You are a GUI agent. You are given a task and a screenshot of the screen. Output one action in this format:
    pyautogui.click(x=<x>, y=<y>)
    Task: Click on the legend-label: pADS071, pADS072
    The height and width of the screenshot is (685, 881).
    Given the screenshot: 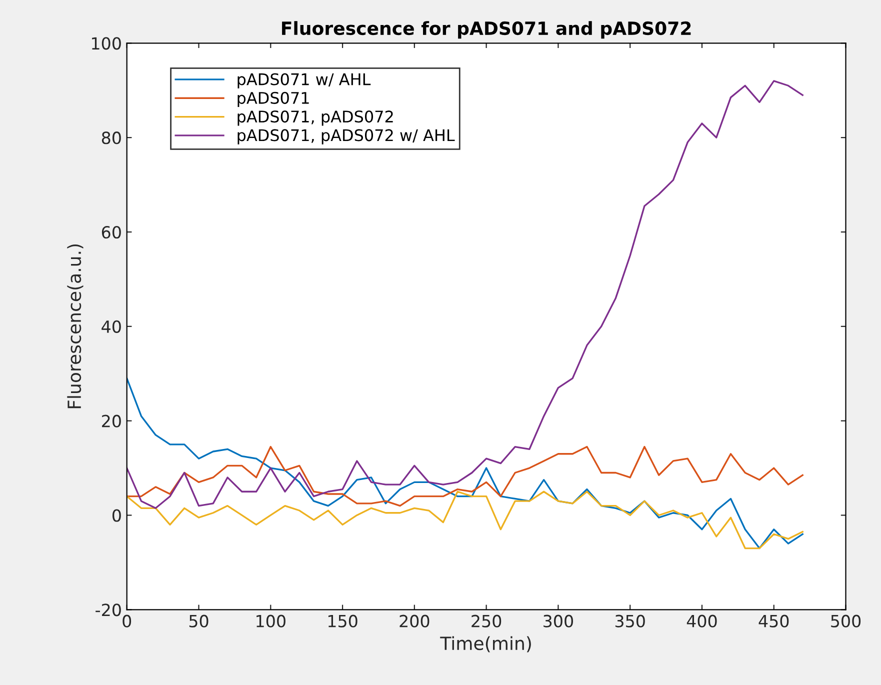 What is the action you would take?
    pyautogui.click(x=315, y=118)
    